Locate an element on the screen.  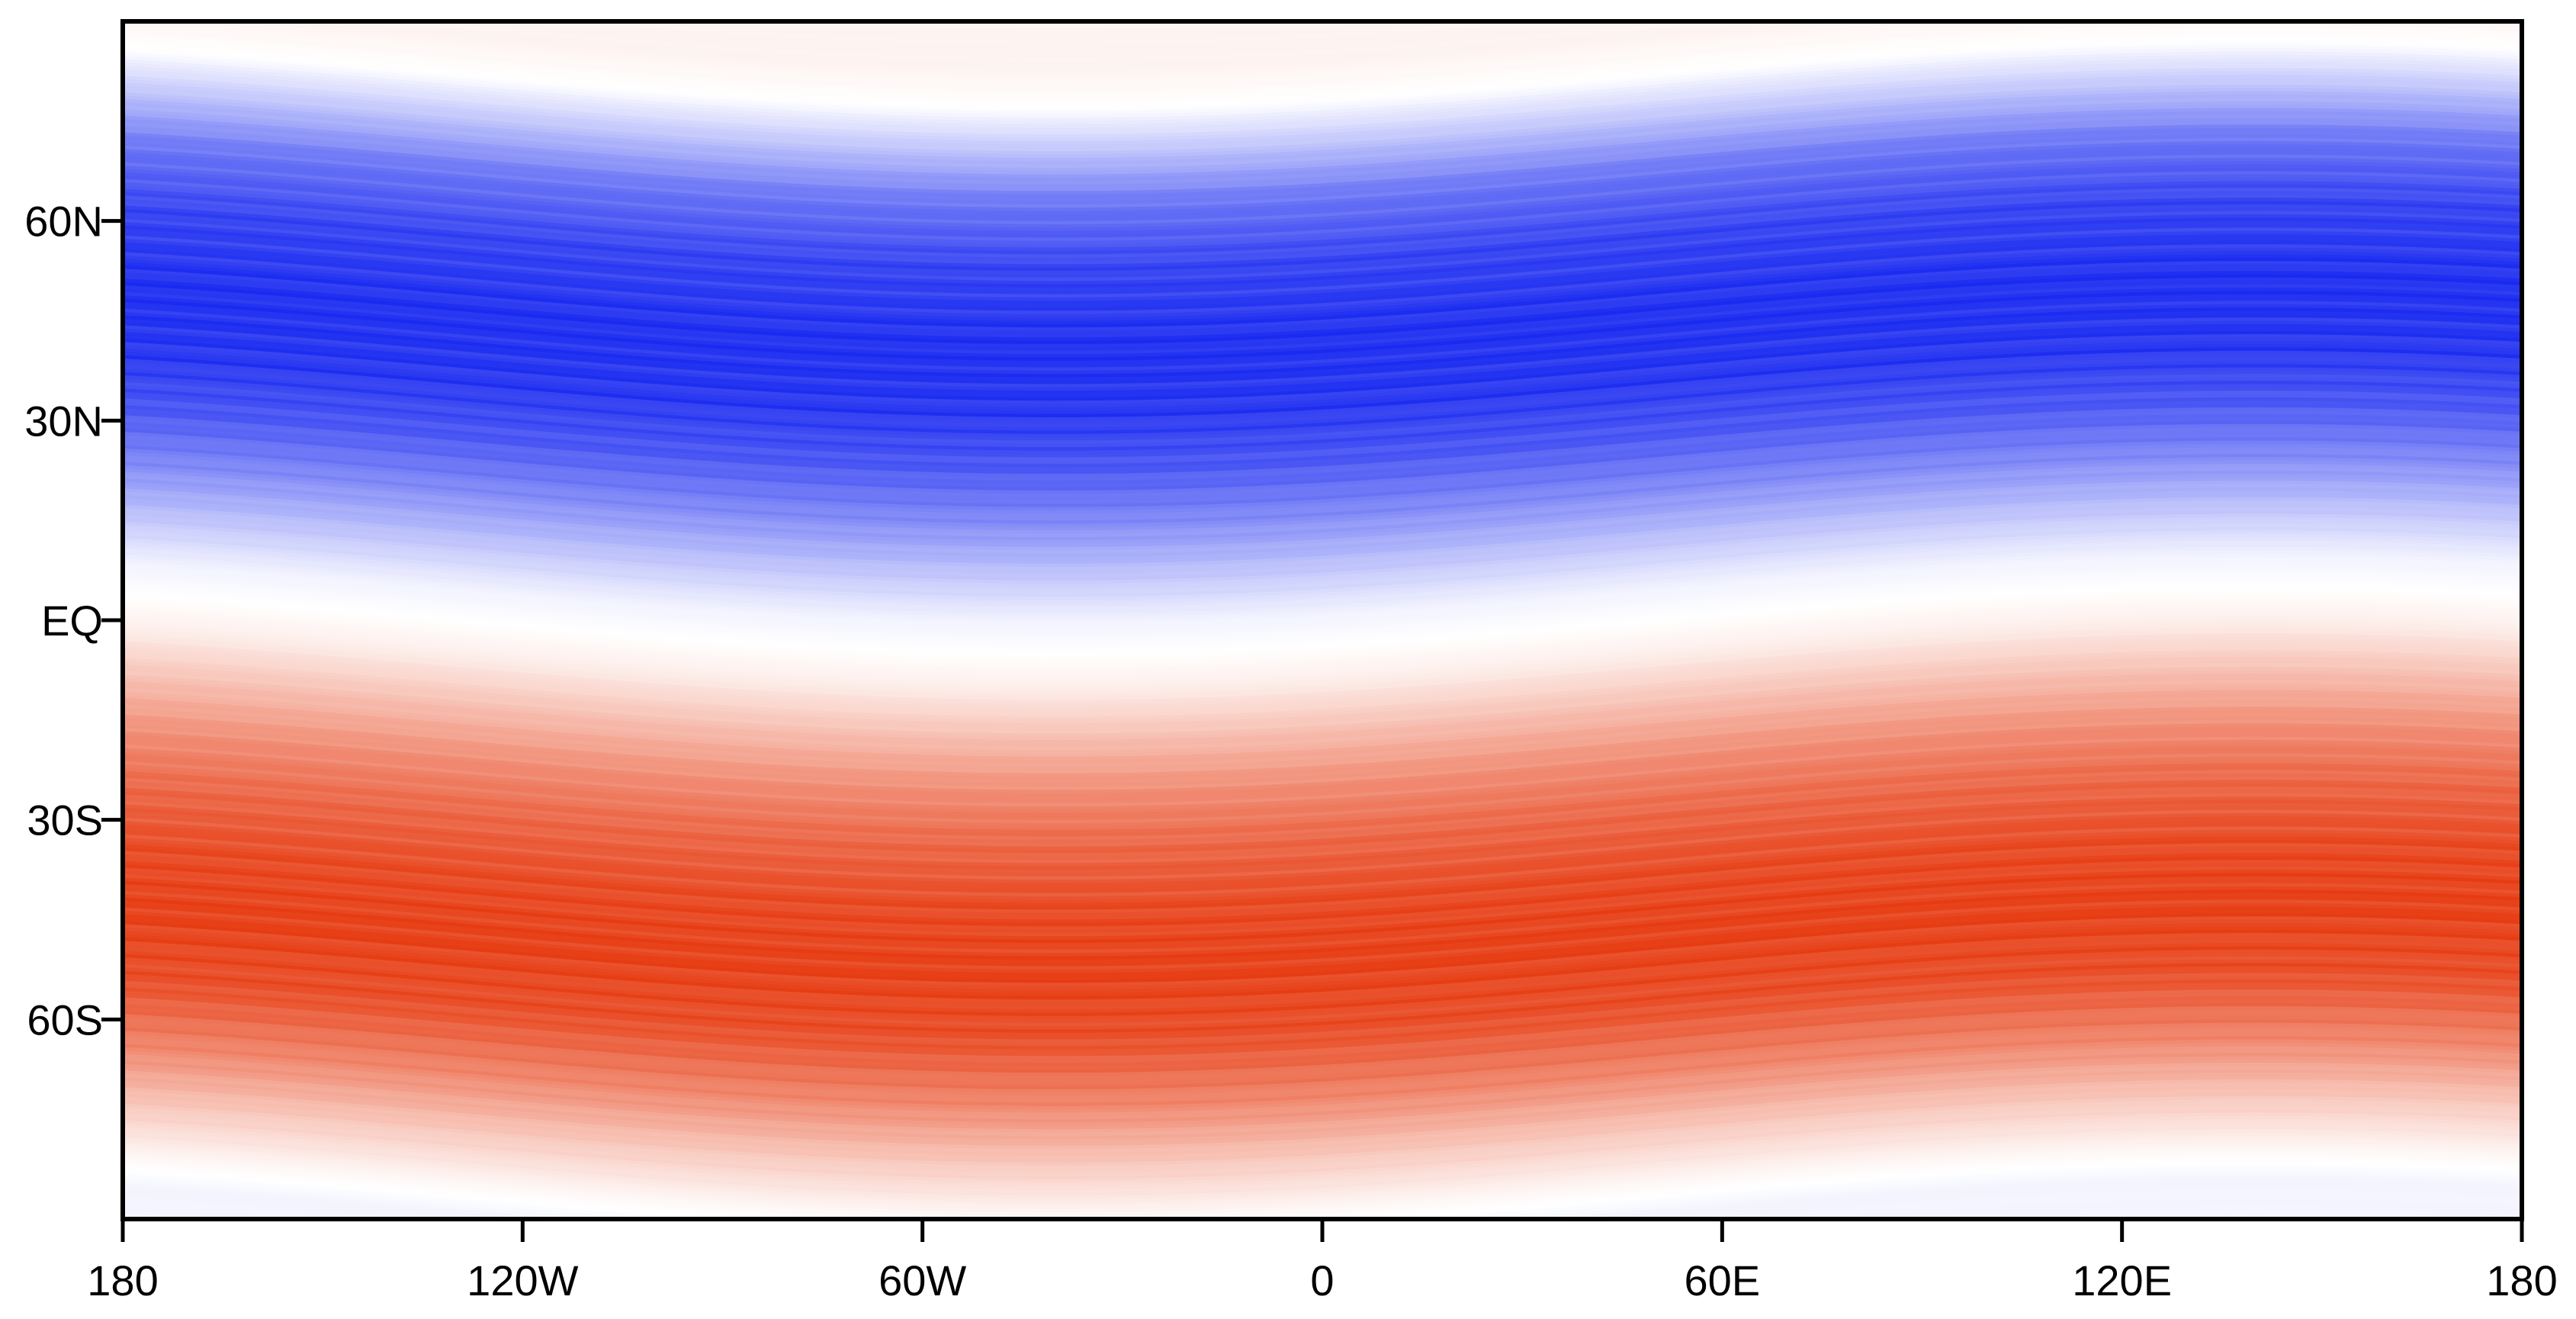
x-axis-tick-label: 0 is located at coordinates (1322, 1280).